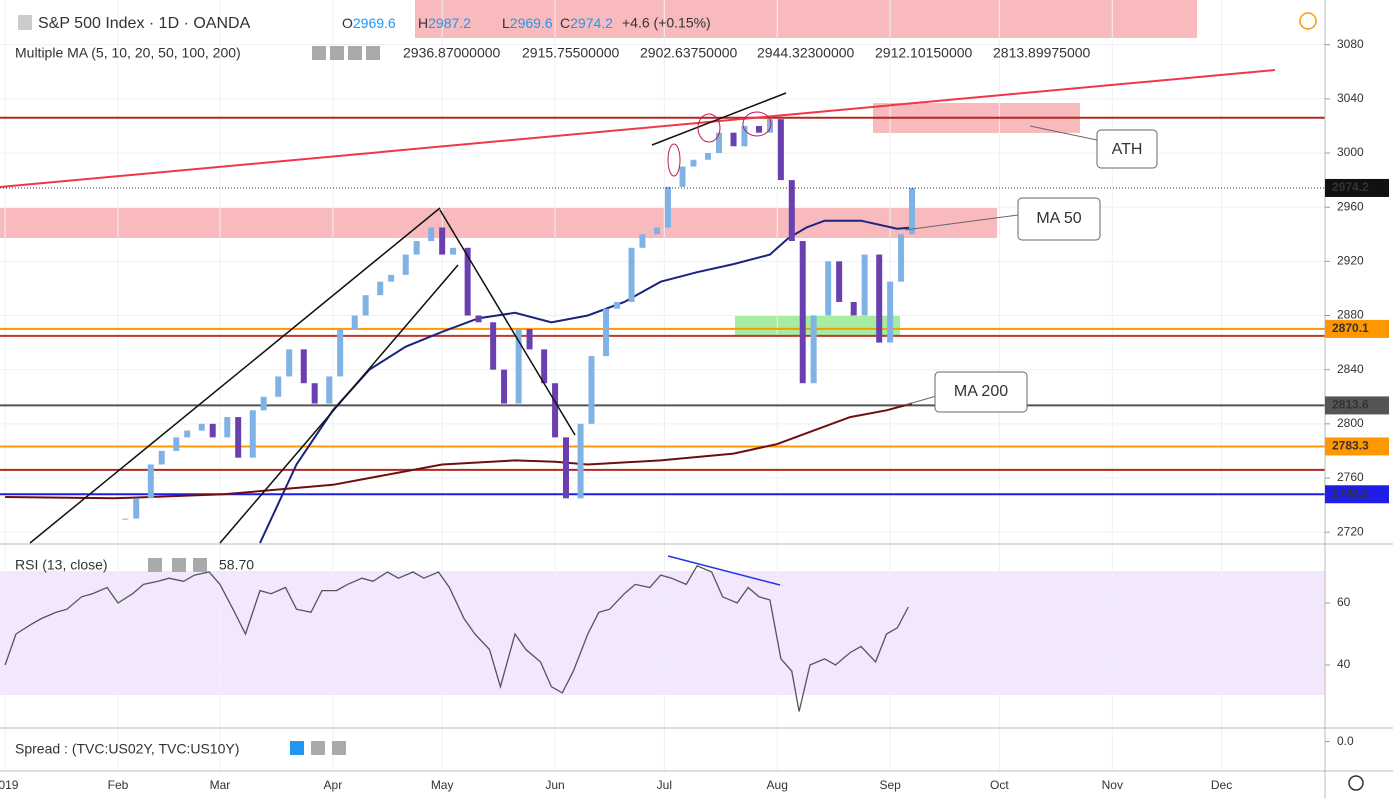 The image size is (1393, 799). Describe the element at coordinates (127, 749) in the screenshot. I see `indicator-title: Spread : (TVC:US02Y, TVC:US10Y)` at that location.